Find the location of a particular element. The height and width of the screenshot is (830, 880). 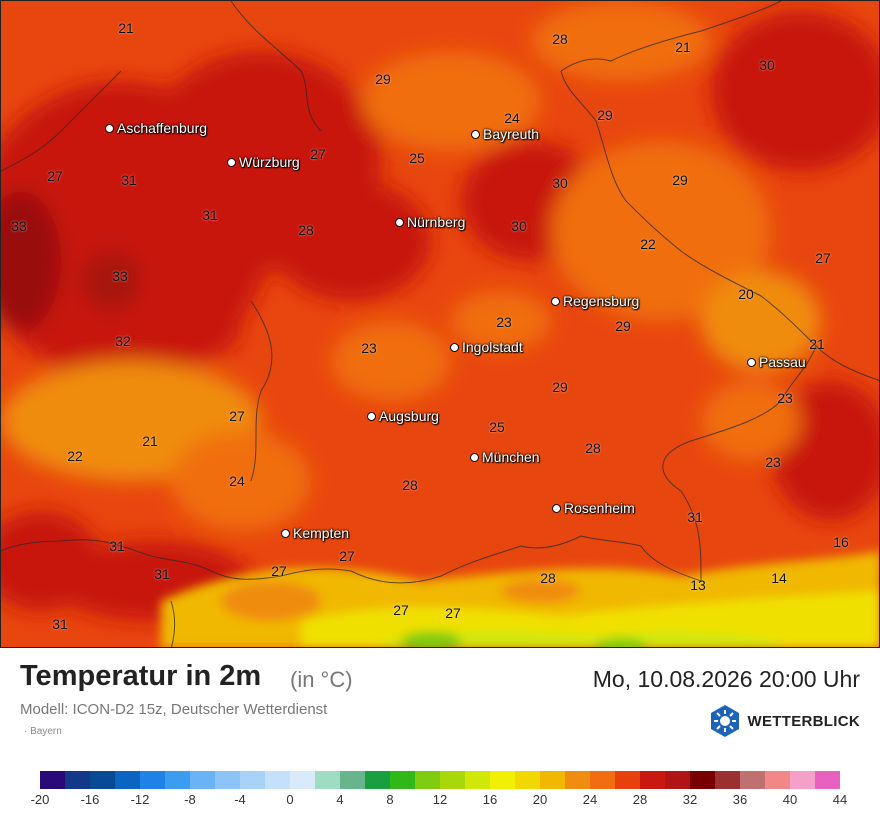

city-label: Rosenheim is located at coordinates (599, 508).